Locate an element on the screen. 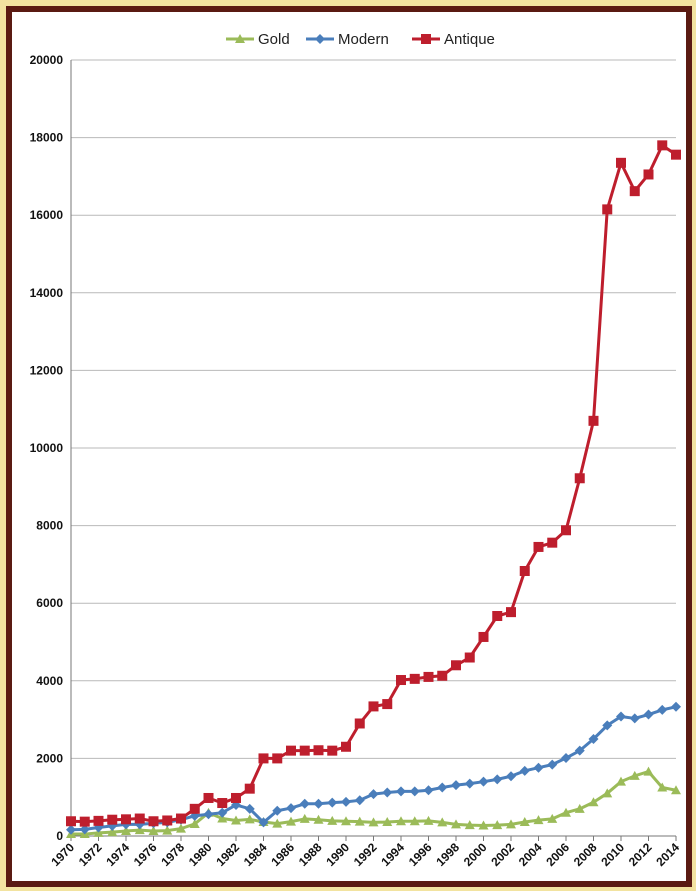 Image resolution: width=696 pixels, height=891 pixels. y-tick-label: 4000 is located at coordinates (49, 681).